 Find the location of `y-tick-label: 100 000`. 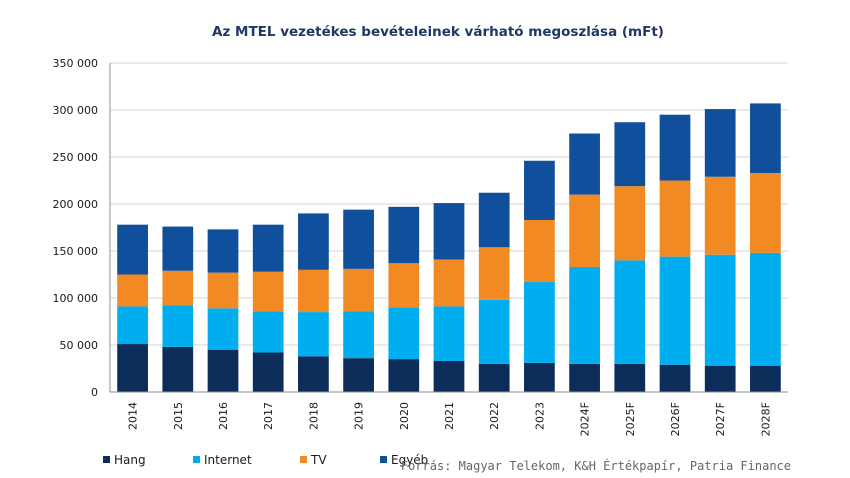

y-tick-label: 100 000 is located at coordinates (76, 298).